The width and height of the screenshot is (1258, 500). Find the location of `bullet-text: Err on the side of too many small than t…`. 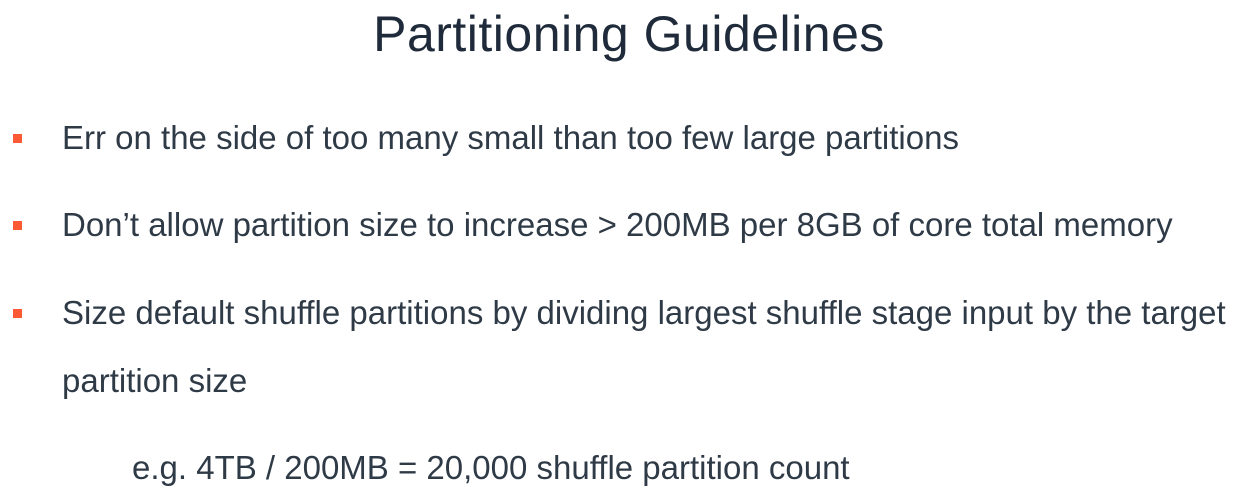

bullet-text: Err on the side of too many small than t… is located at coordinates (510, 137).